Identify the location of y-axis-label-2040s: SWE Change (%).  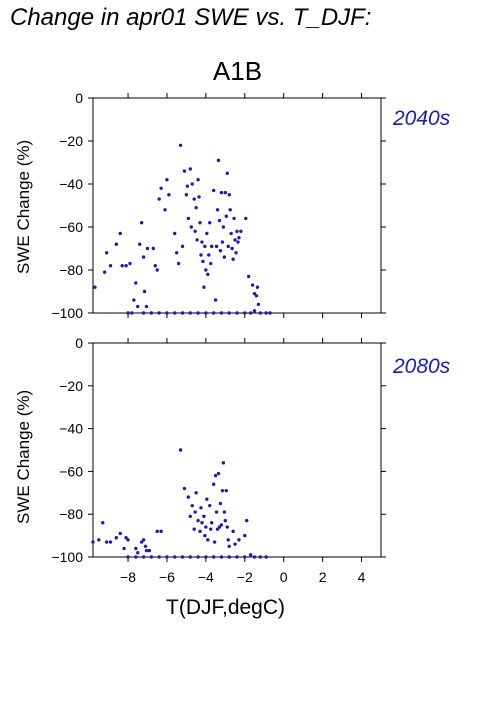
(23, 206).